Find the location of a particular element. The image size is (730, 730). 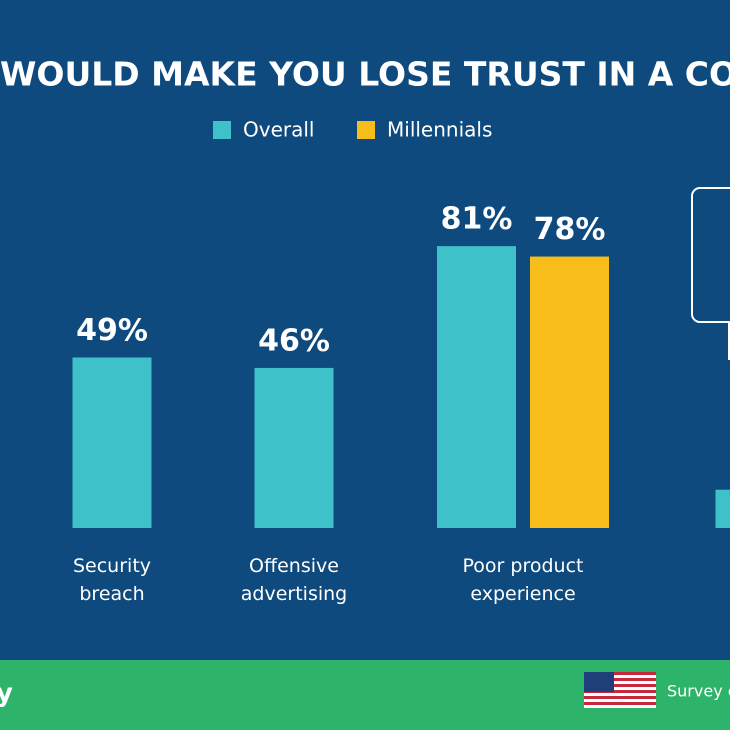

chart-title: WOULD MAKE YOU LOSE TRUST IN A CON is located at coordinates (365, 74).